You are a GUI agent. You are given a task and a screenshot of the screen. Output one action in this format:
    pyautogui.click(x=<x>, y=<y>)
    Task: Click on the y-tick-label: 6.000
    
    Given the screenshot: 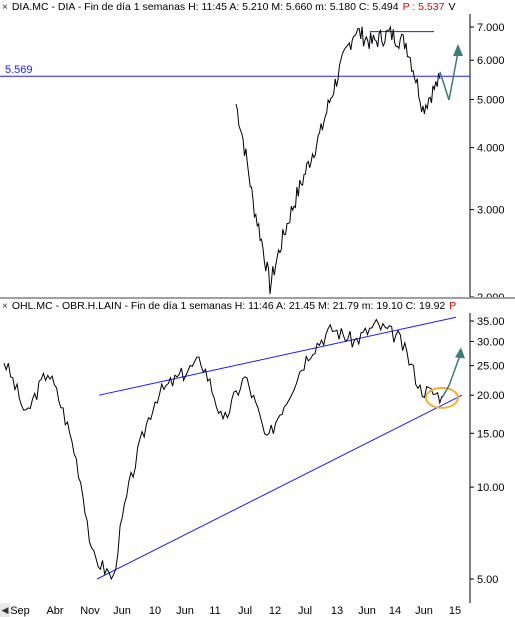 What is the action you would take?
    pyautogui.click(x=491, y=61)
    